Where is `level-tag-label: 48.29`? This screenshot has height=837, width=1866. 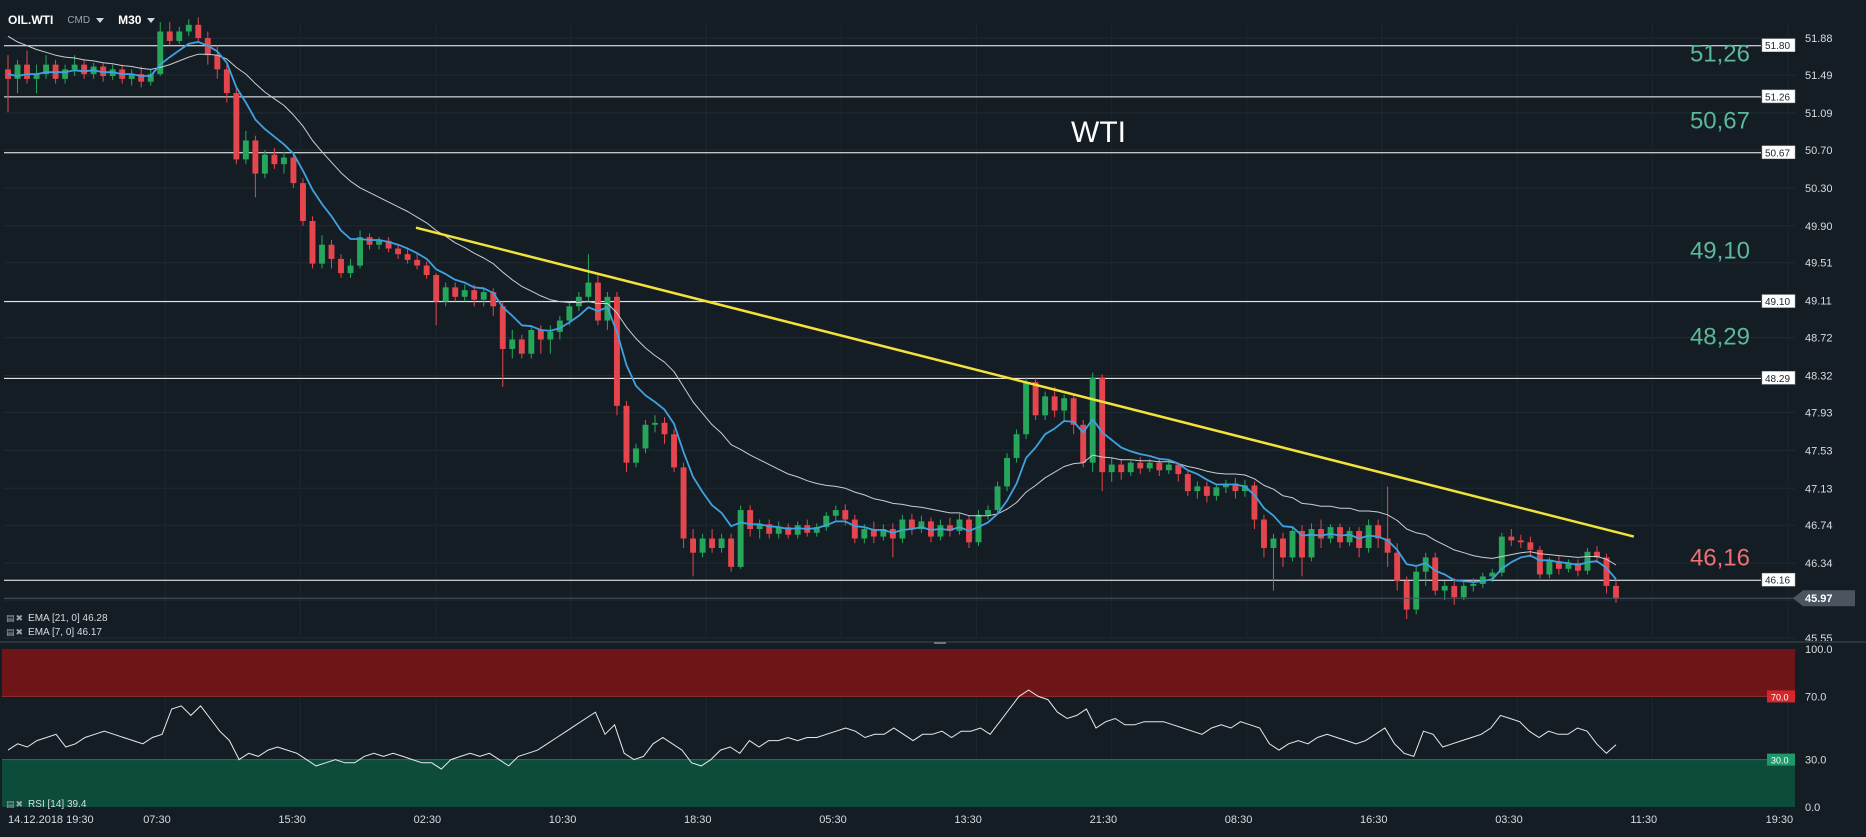 level-tag-label: 48.29 is located at coordinates (1777, 379).